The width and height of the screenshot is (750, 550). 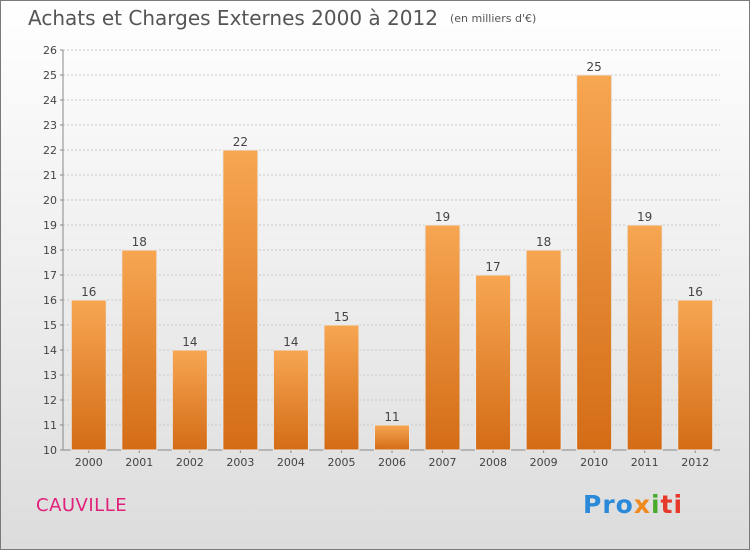 I want to click on x-tick-label: 2010, so click(x=594, y=462).